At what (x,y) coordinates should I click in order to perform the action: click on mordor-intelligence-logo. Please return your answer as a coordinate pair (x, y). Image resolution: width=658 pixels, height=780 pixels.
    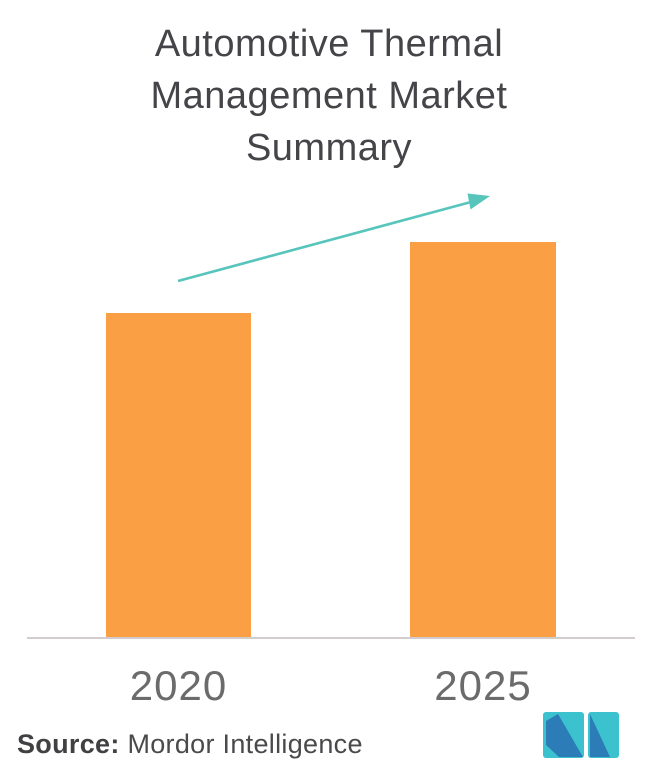
    Looking at the image, I should click on (581, 735).